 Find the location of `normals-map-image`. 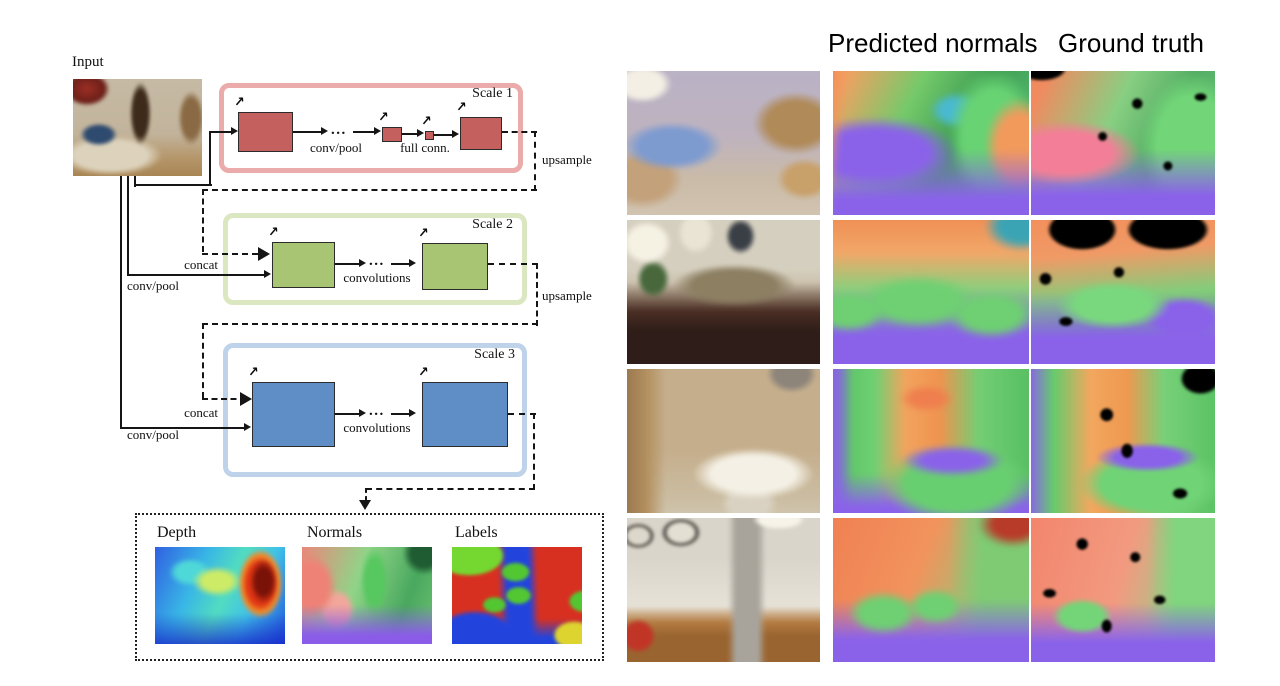

normals-map-image is located at coordinates (367, 595).